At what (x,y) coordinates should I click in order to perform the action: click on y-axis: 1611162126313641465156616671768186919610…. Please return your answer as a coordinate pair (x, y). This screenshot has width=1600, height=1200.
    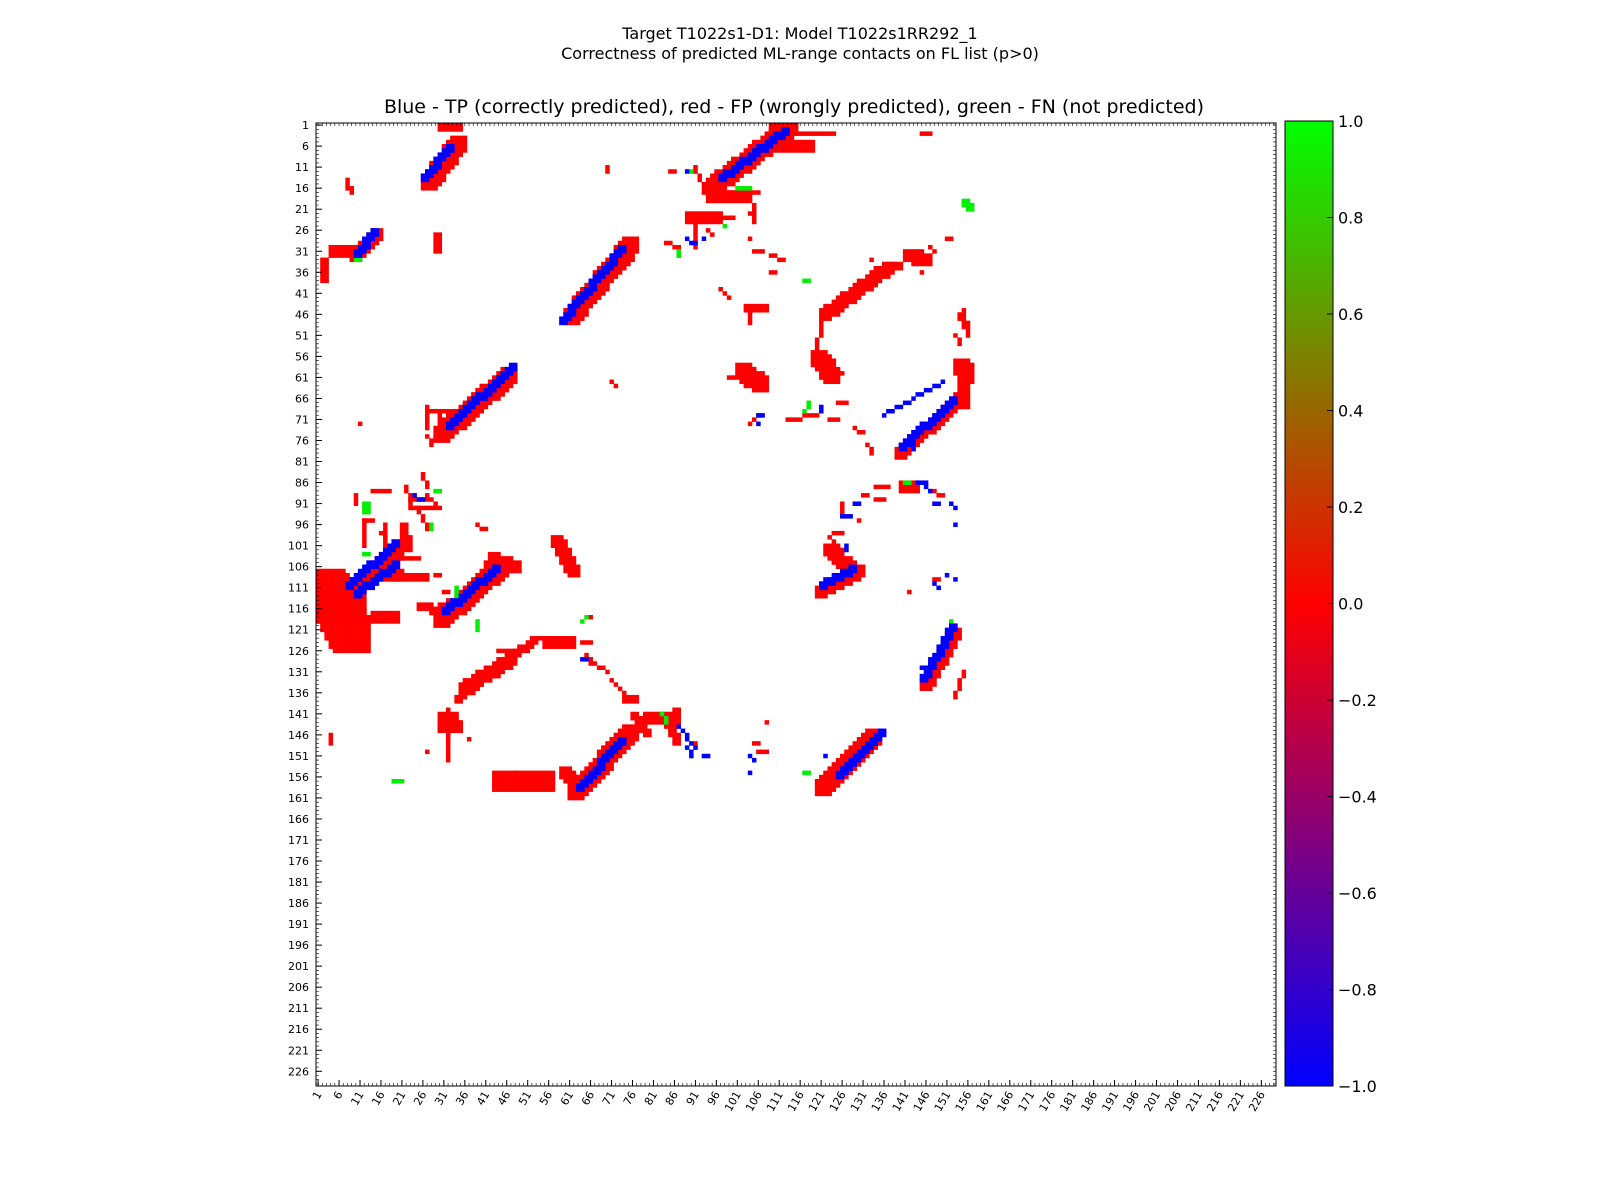
    Looking at the image, I should click on (305, 598).